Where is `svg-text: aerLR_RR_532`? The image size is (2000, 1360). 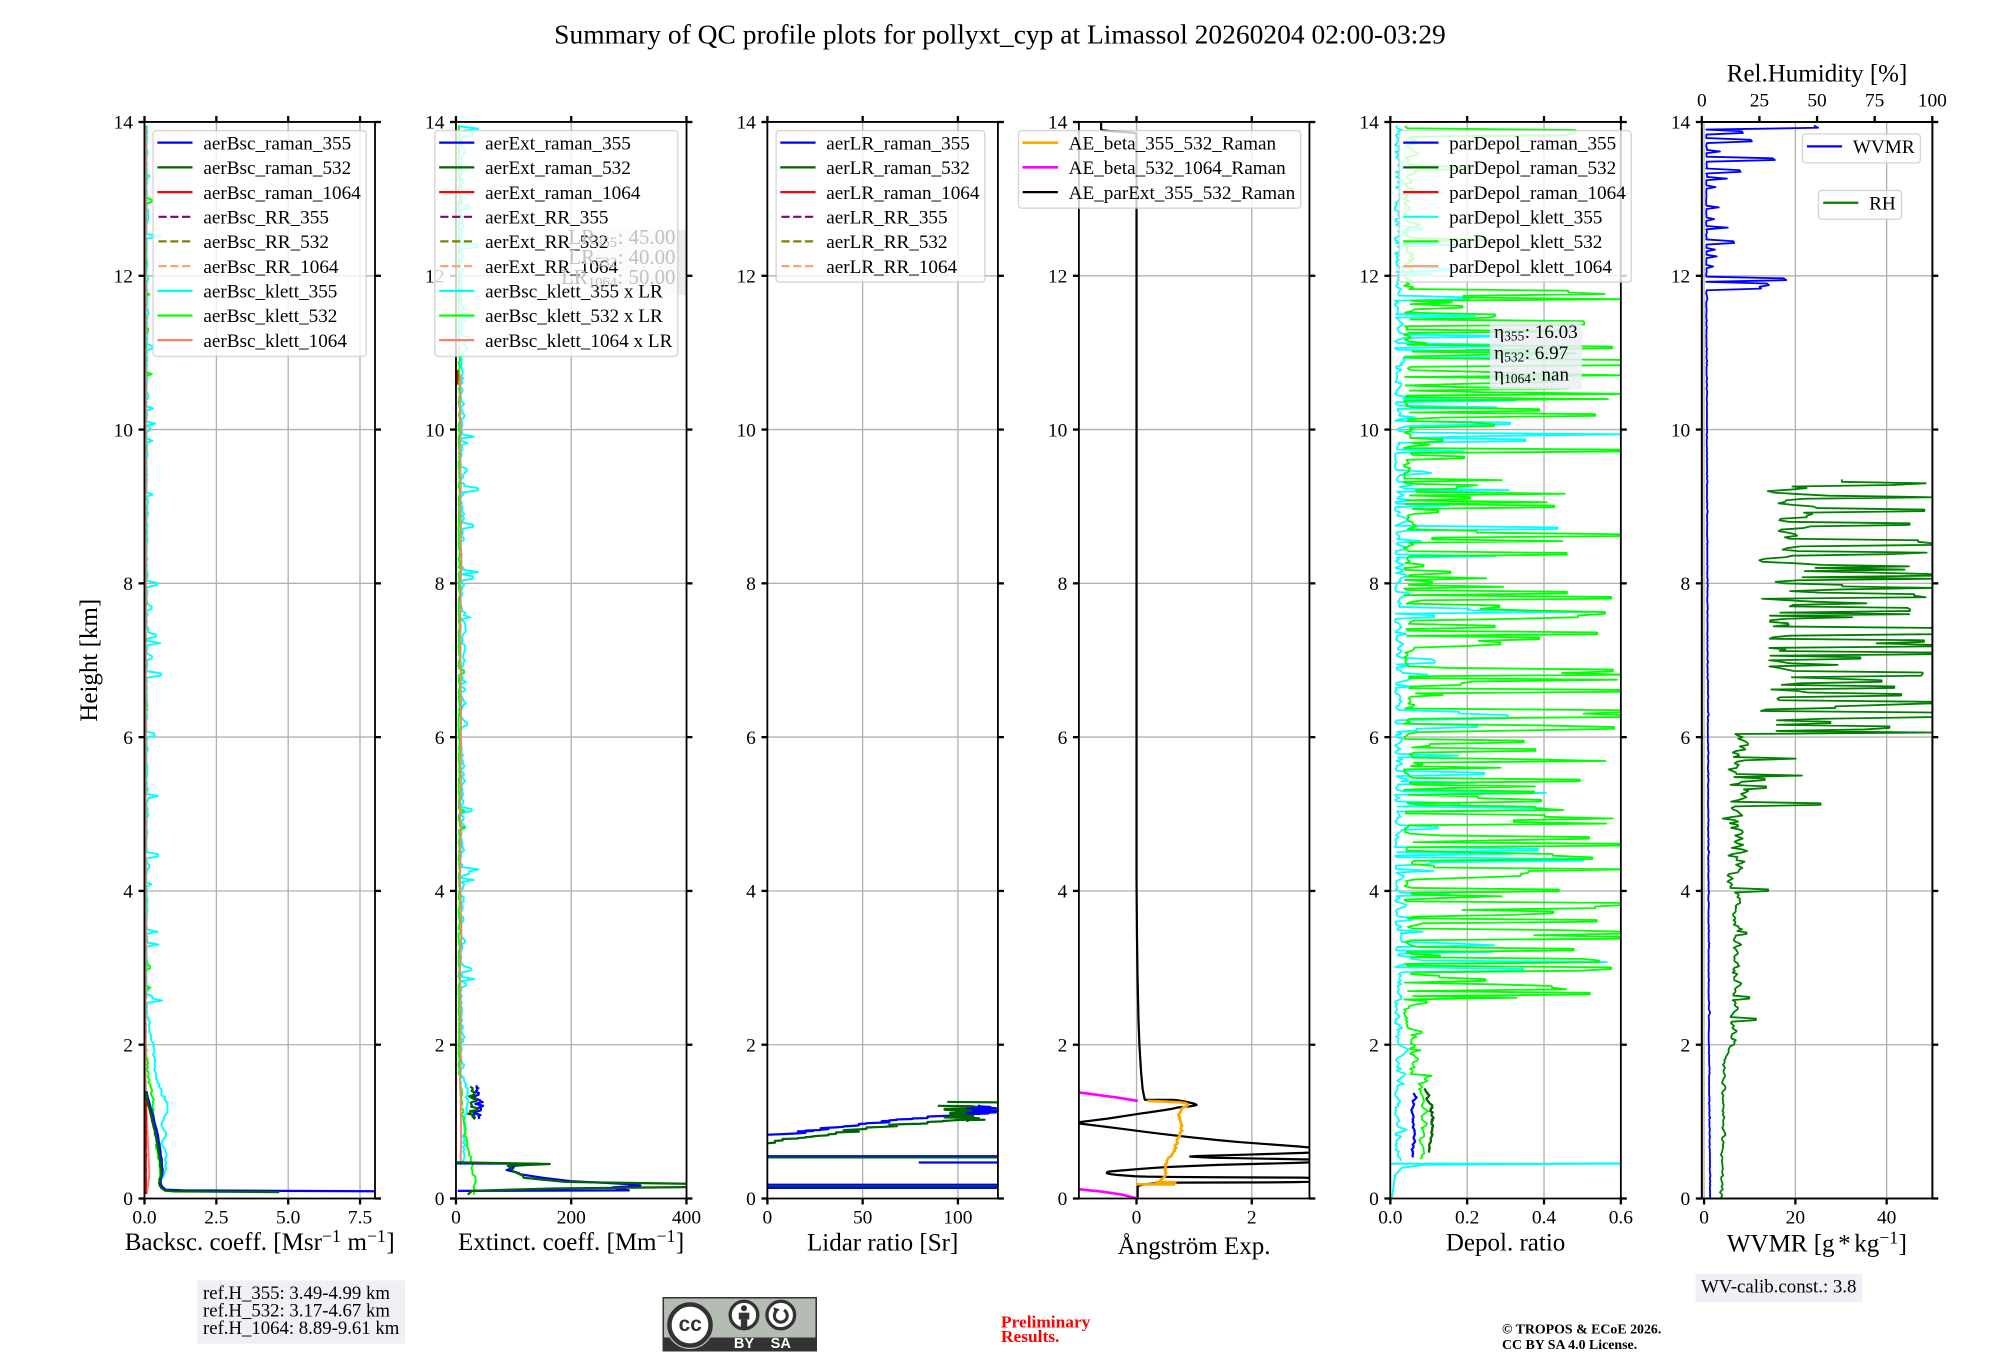
svg-text: aerLR_RR_532 is located at coordinates (886, 242).